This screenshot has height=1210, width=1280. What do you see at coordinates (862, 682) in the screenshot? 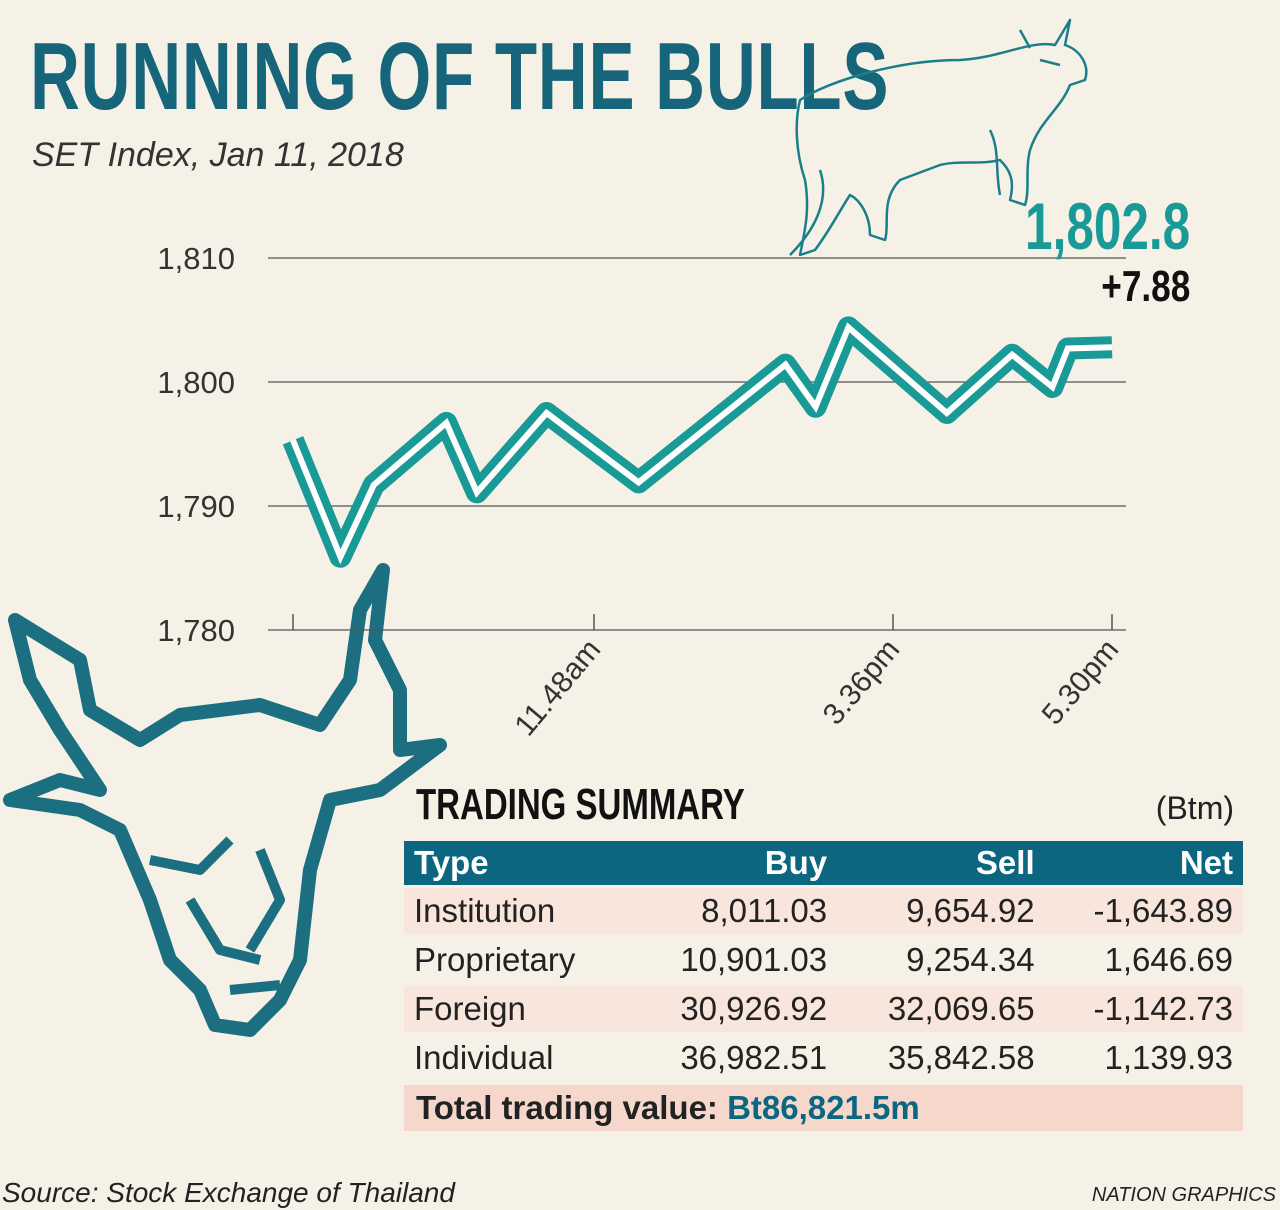
I see `x-tick-label: 3.36pm` at bounding box center [862, 682].